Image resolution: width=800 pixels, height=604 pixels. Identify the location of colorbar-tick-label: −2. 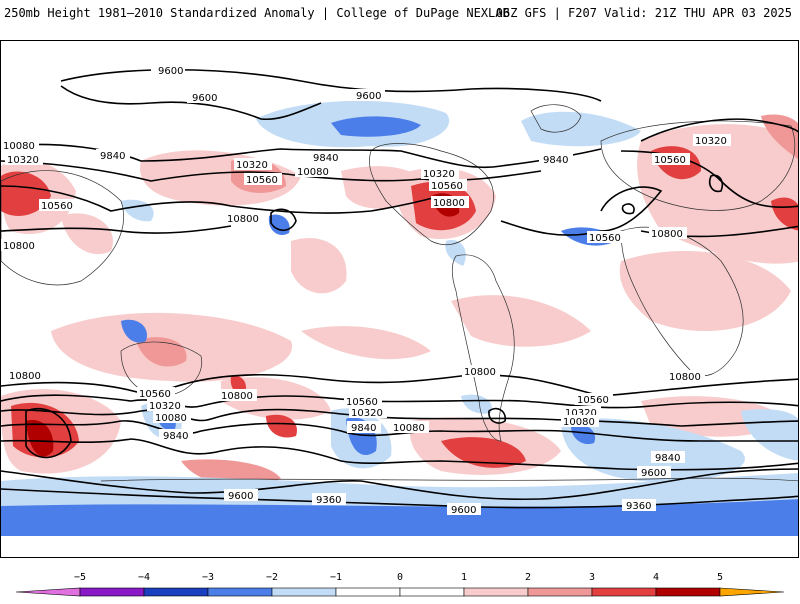
(272, 577).